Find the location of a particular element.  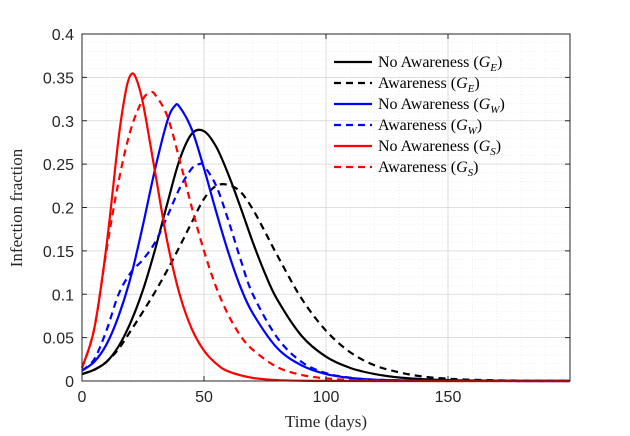

legend-label-4: Awareness (GW) is located at coordinates (430, 127).